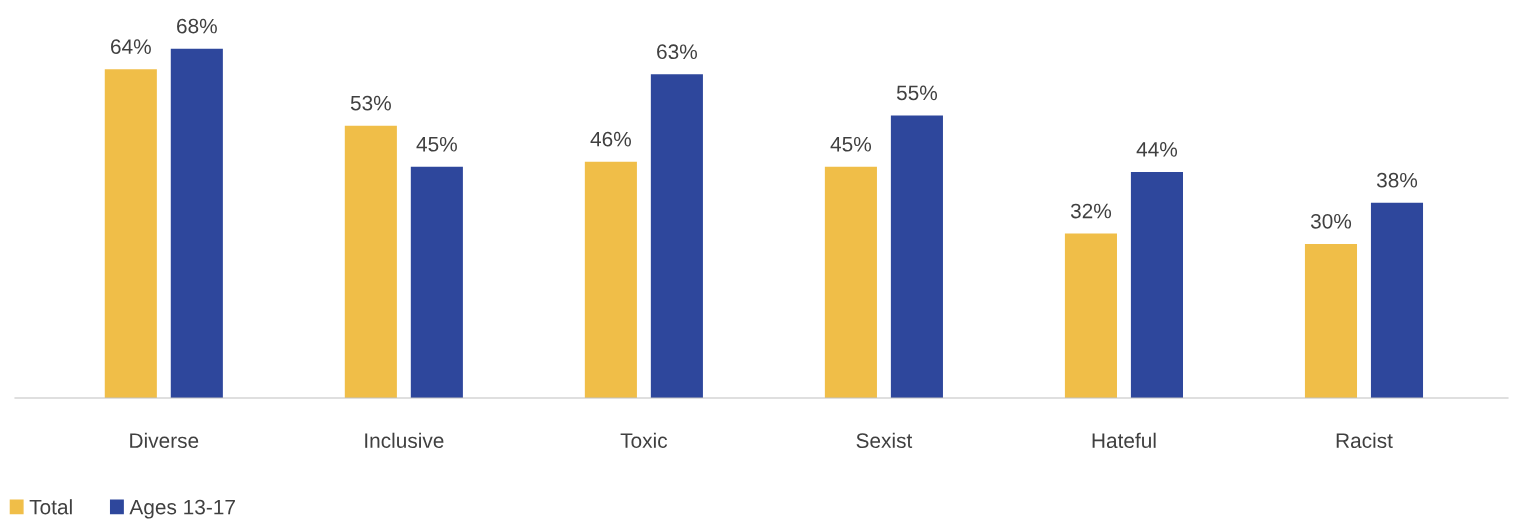 Image resolution: width=1521 pixels, height=529 pixels. What do you see at coordinates (370, 103) in the screenshot?
I see `data-label: 53%` at bounding box center [370, 103].